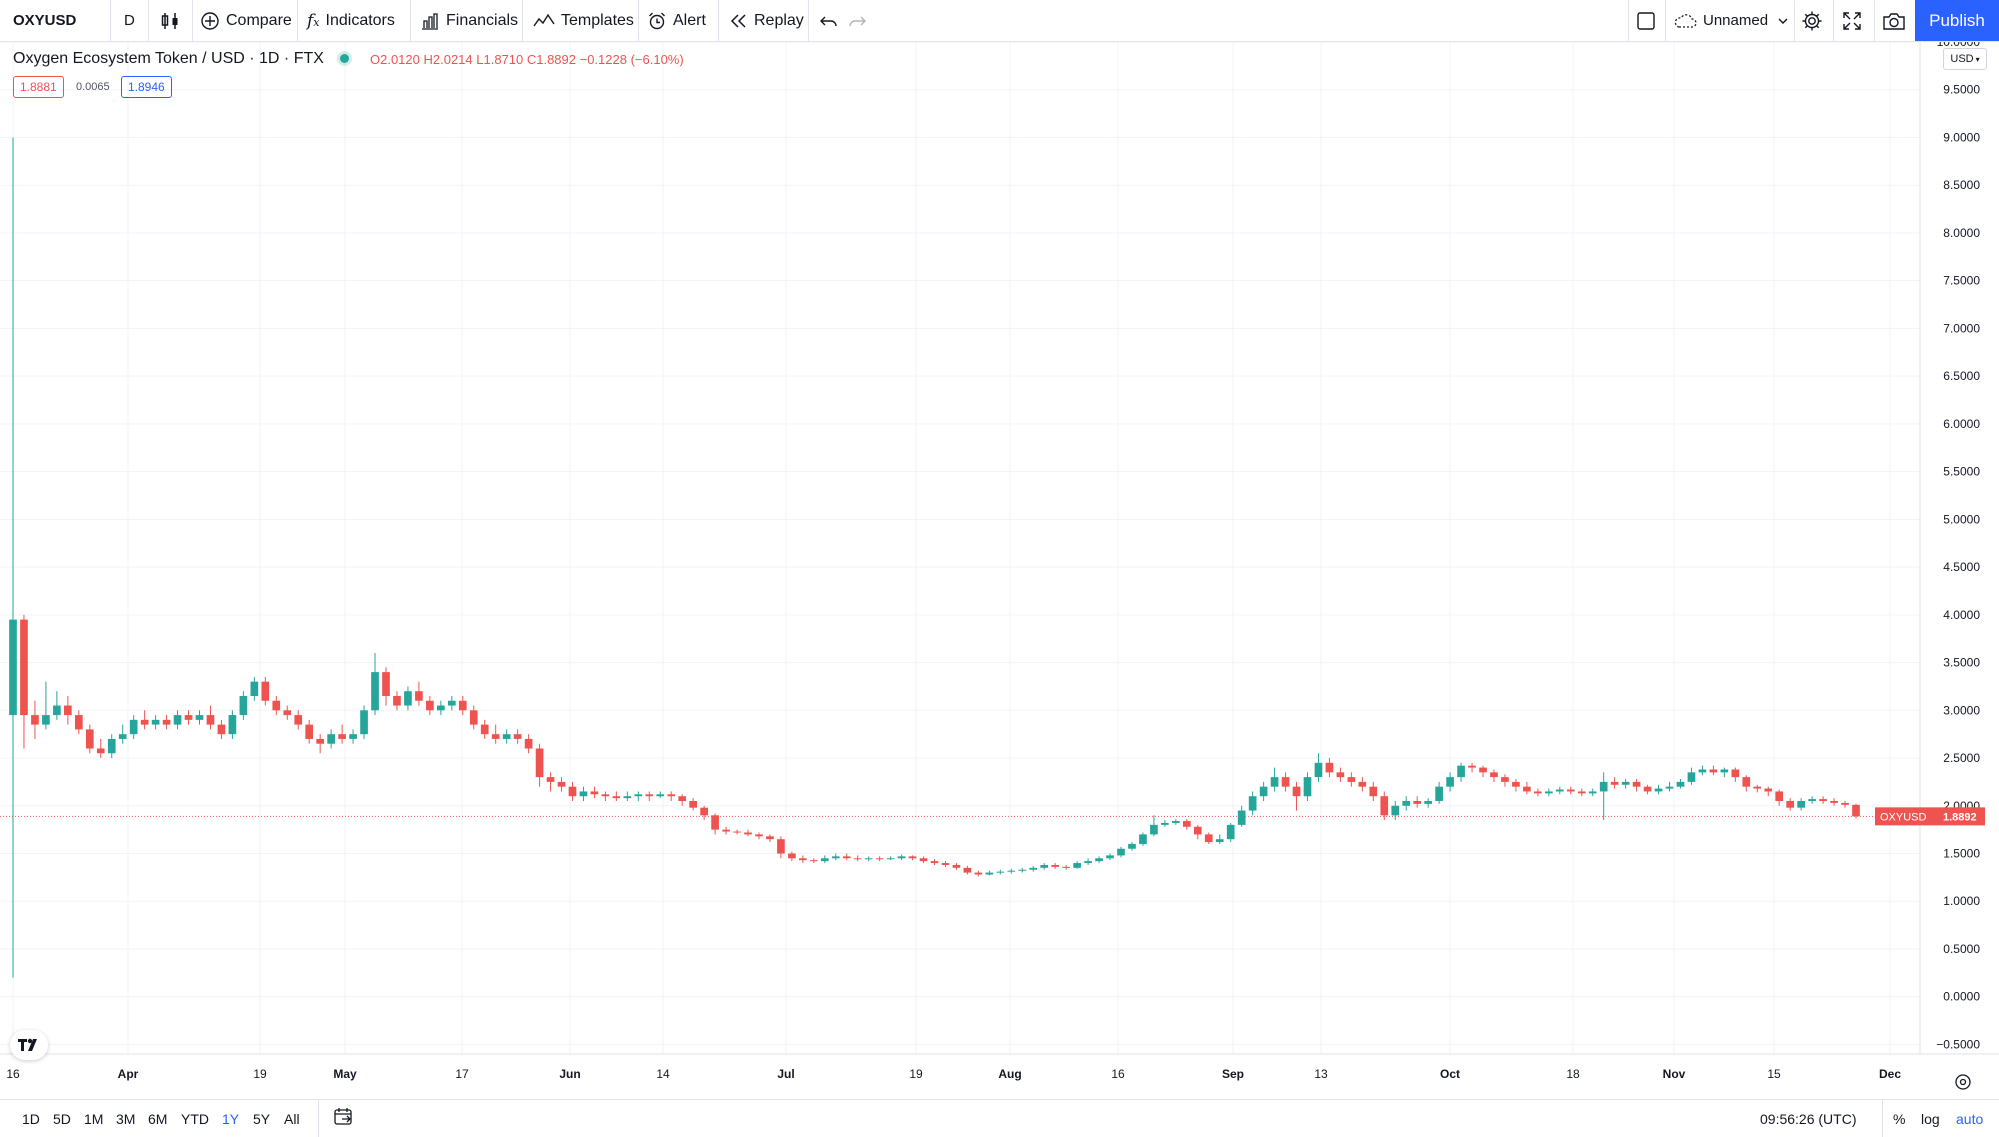  I want to click on axis-settings-button, so click(1963, 1082).